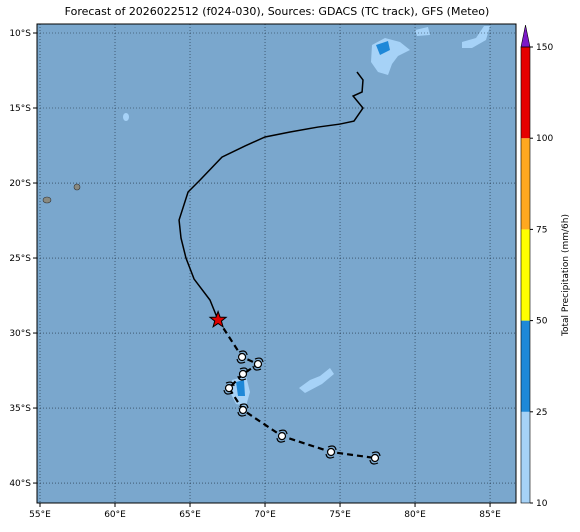 The height and width of the screenshot is (532, 580). I want to click on y-tick-label: 35°S, so click(20, 409).